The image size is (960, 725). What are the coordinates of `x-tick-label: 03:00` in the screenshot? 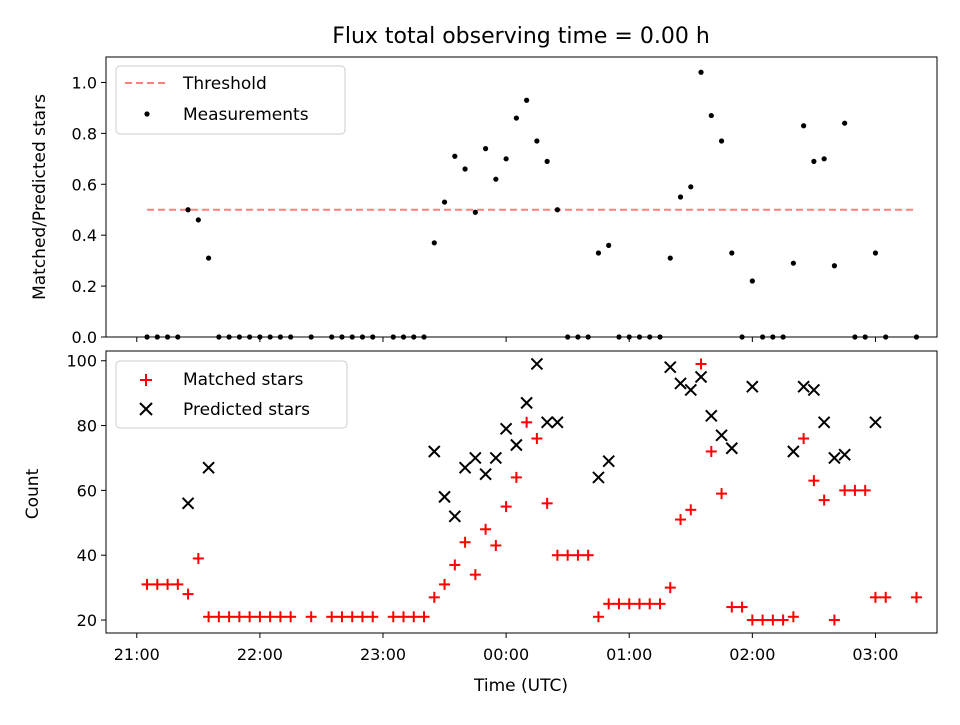 It's located at (875, 654).